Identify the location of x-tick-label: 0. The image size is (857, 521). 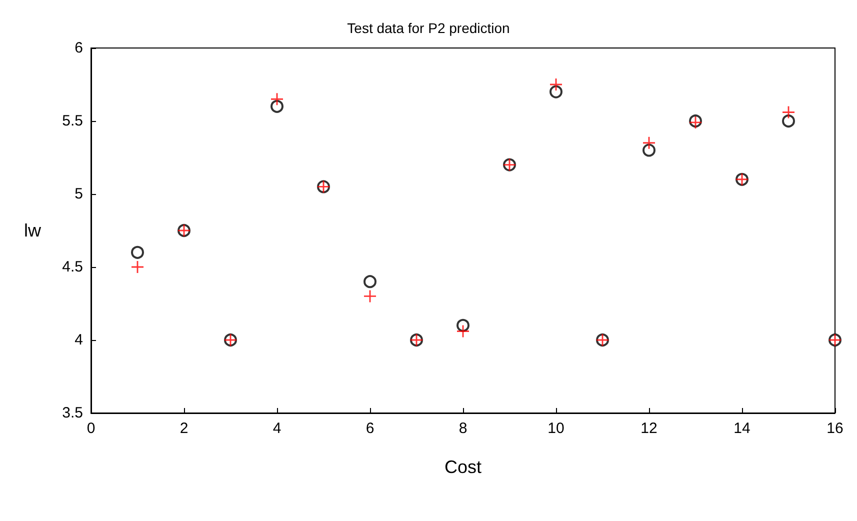
(91, 428).